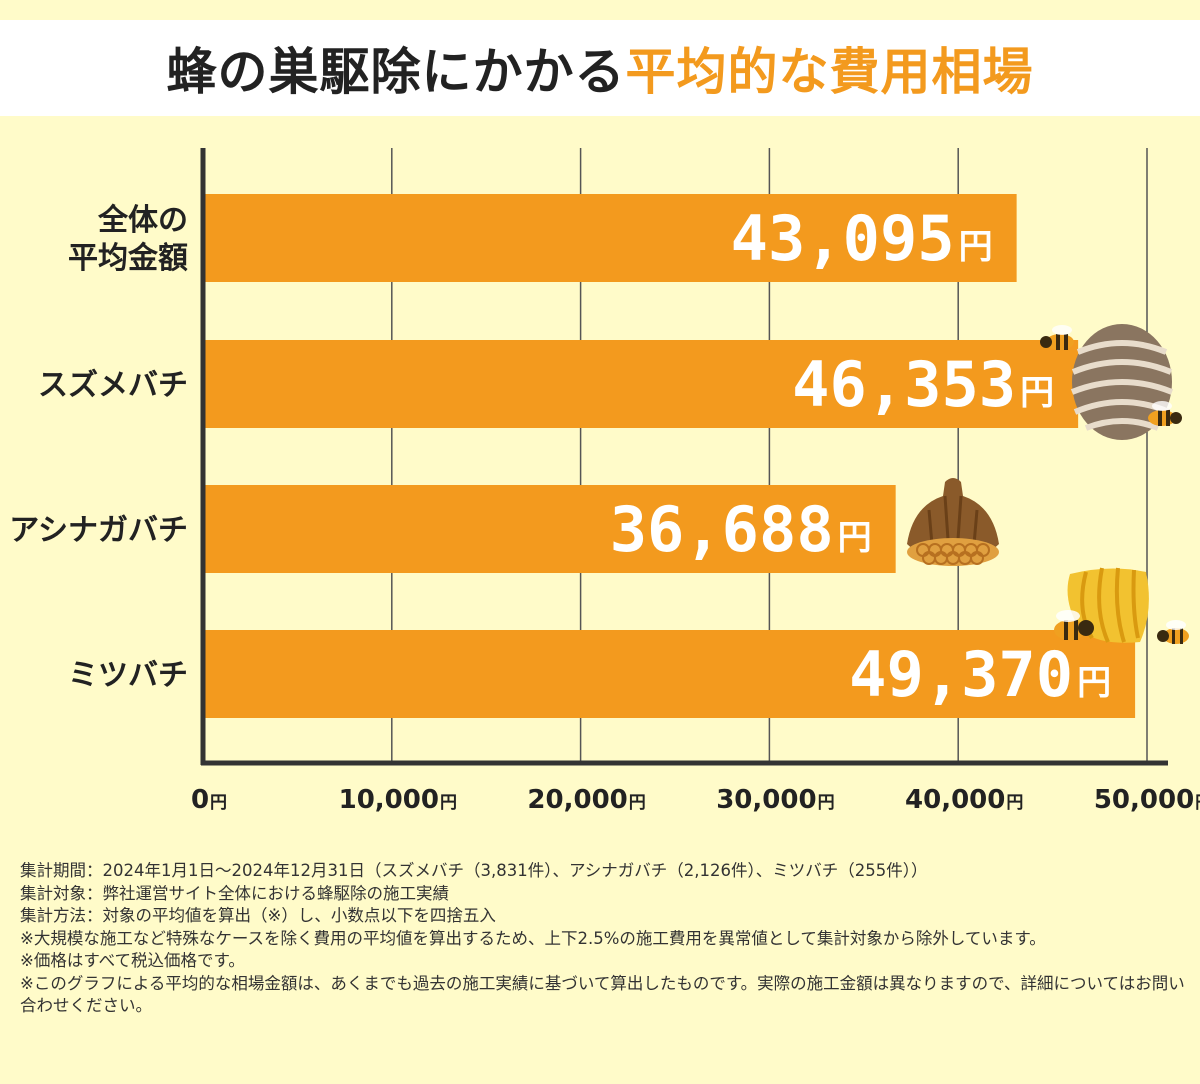 The image size is (1200, 1084). Describe the element at coordinates (722, 529) in the screenshot. I see `value-label: 36,688` at that location.